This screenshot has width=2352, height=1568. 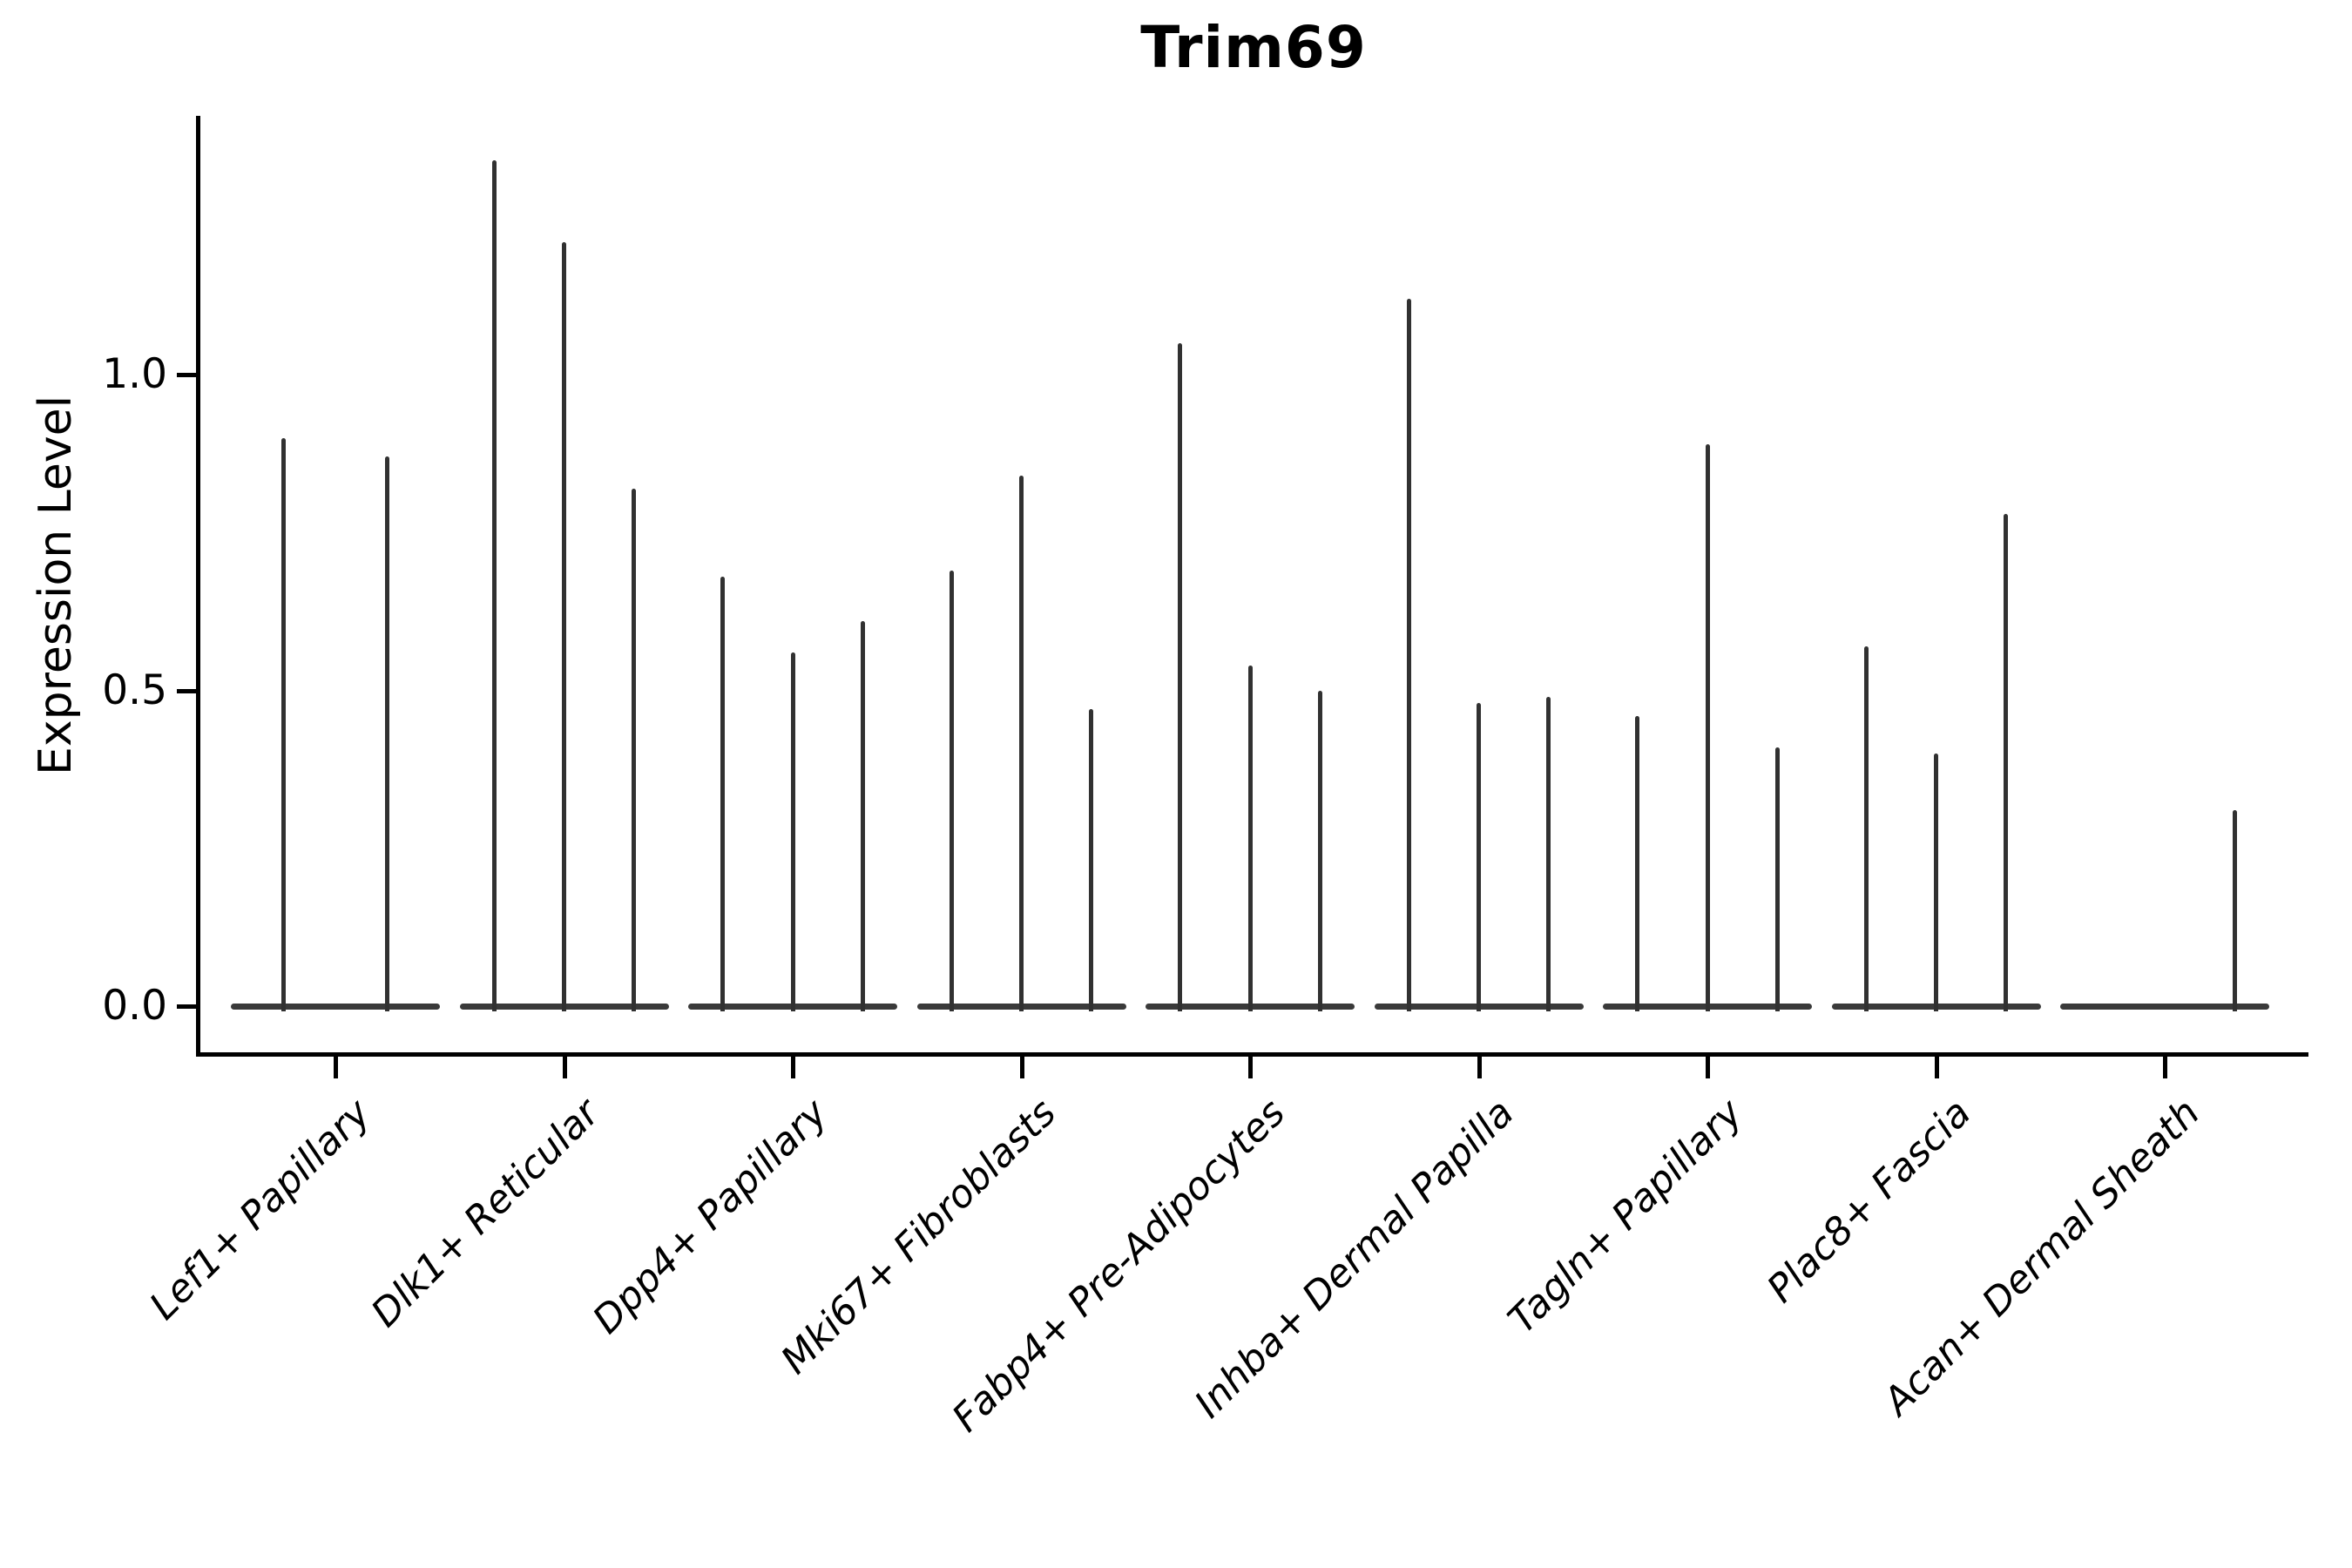 What do you see at coordinates (711, 1217) in the screenshot?
I see `x-tick-label: Dpp4+ Papillary` at bounding box center [711, 1217].